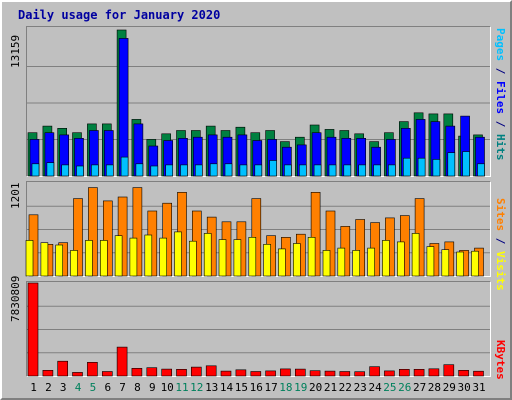  I want to click on day-label-16: 16, so click(256, 387).